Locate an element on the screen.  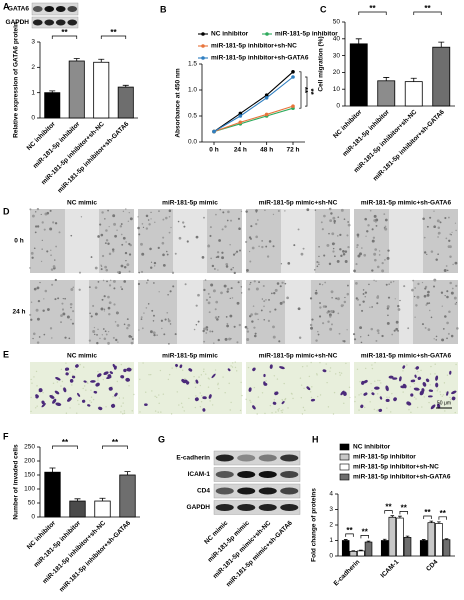
wound-area is located at coordinates (298, 241).